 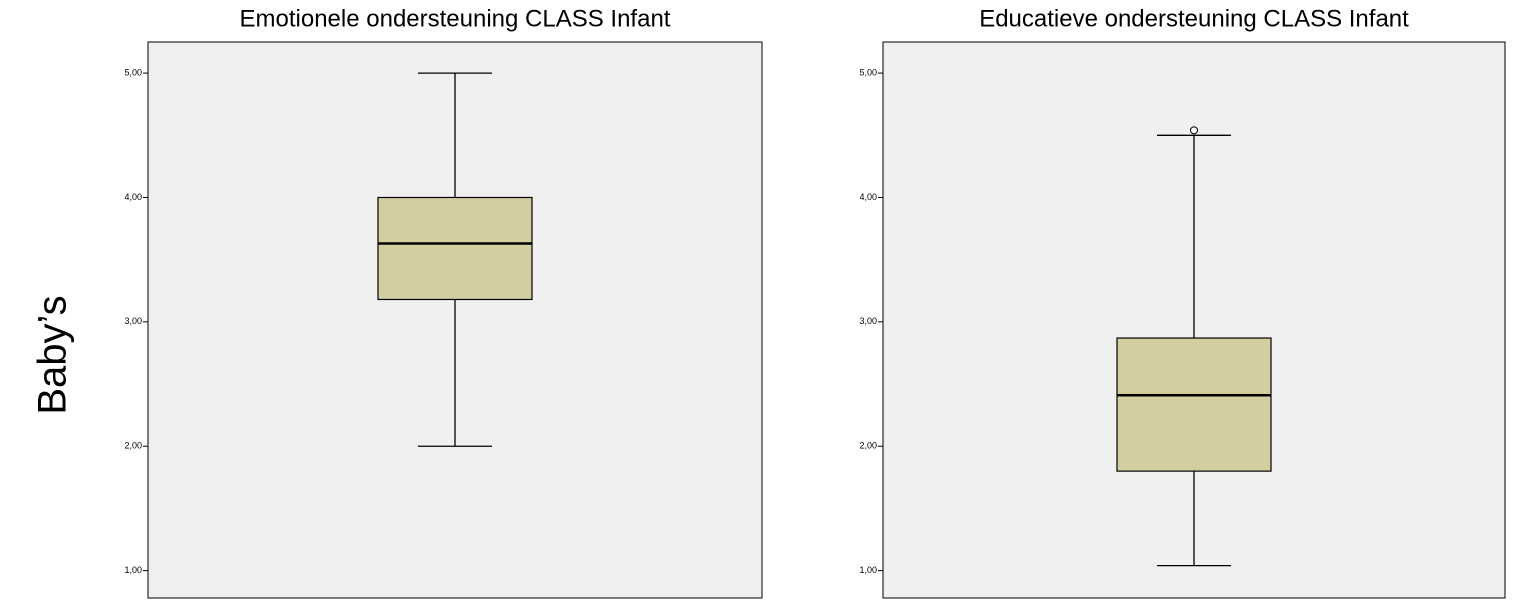 What do you see at coordinates (455, 18) in the screenshot?
I see `chart-title: Emotionele ondersteuning CLASS Infant` at bounding box center [455, 18].